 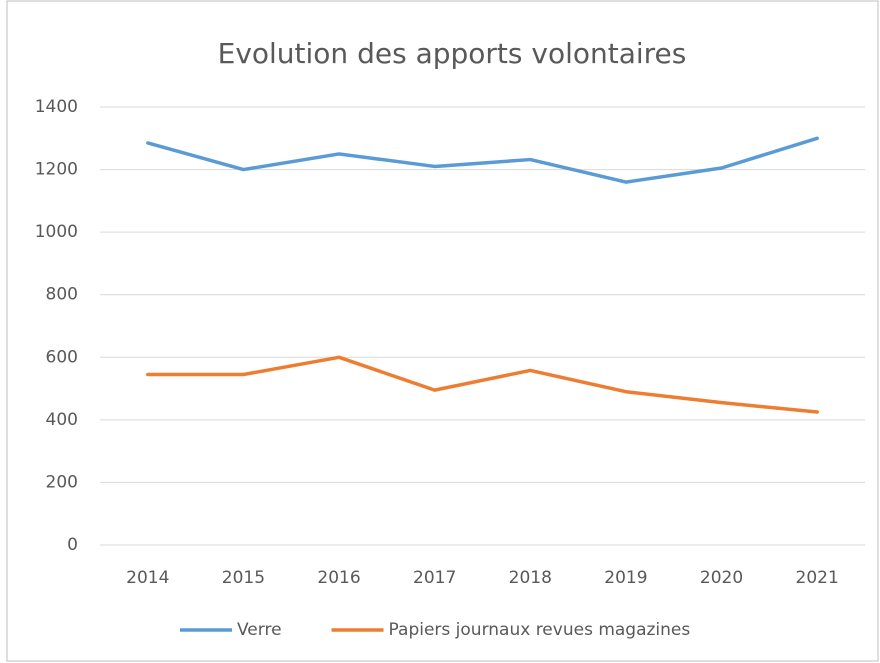 I want to click on y-tick-label: 1000, so click(x=56, y=232).